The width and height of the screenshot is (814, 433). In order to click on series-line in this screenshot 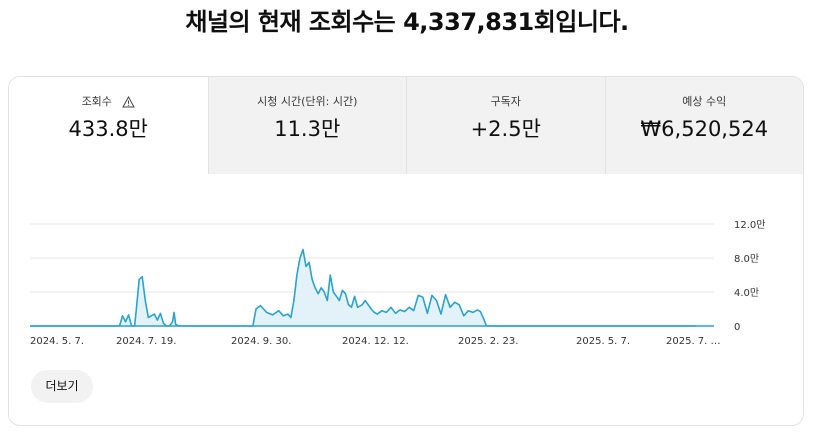, I will do `click(363, 287)`.